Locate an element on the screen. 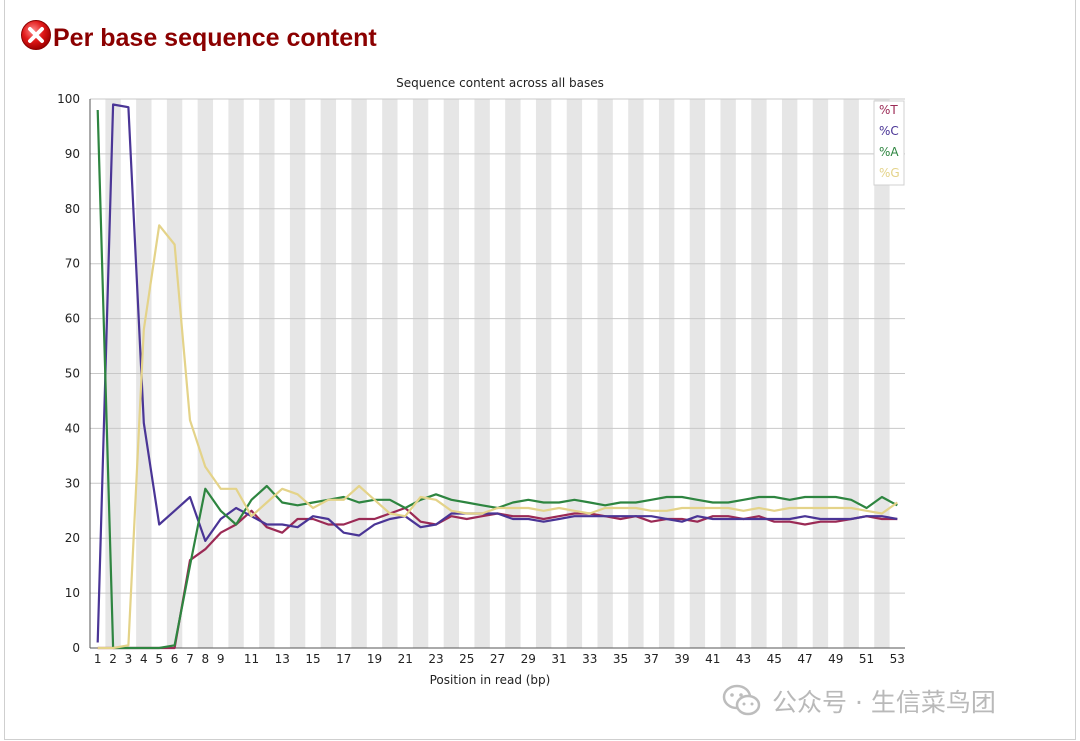 The image size is (1080, 741). x-tick-label: 4 is located at coordinates (144, 659).